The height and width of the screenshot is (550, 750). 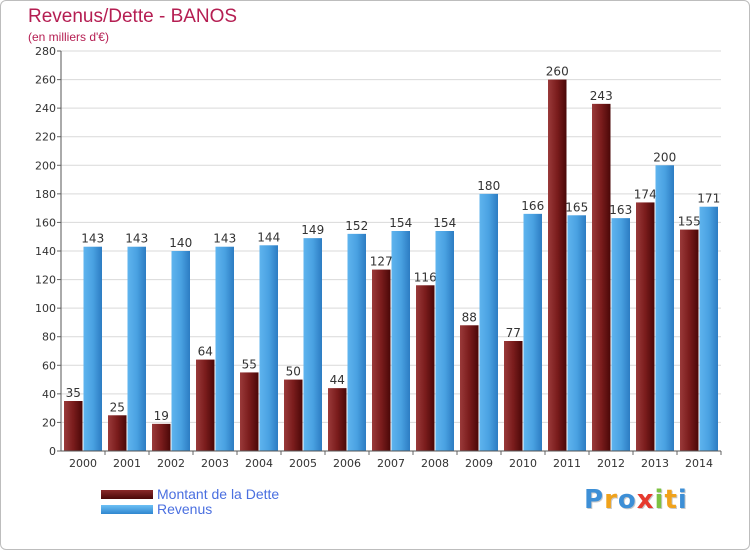 I want to click on logo-letter: o, so click(x=627, y=500).